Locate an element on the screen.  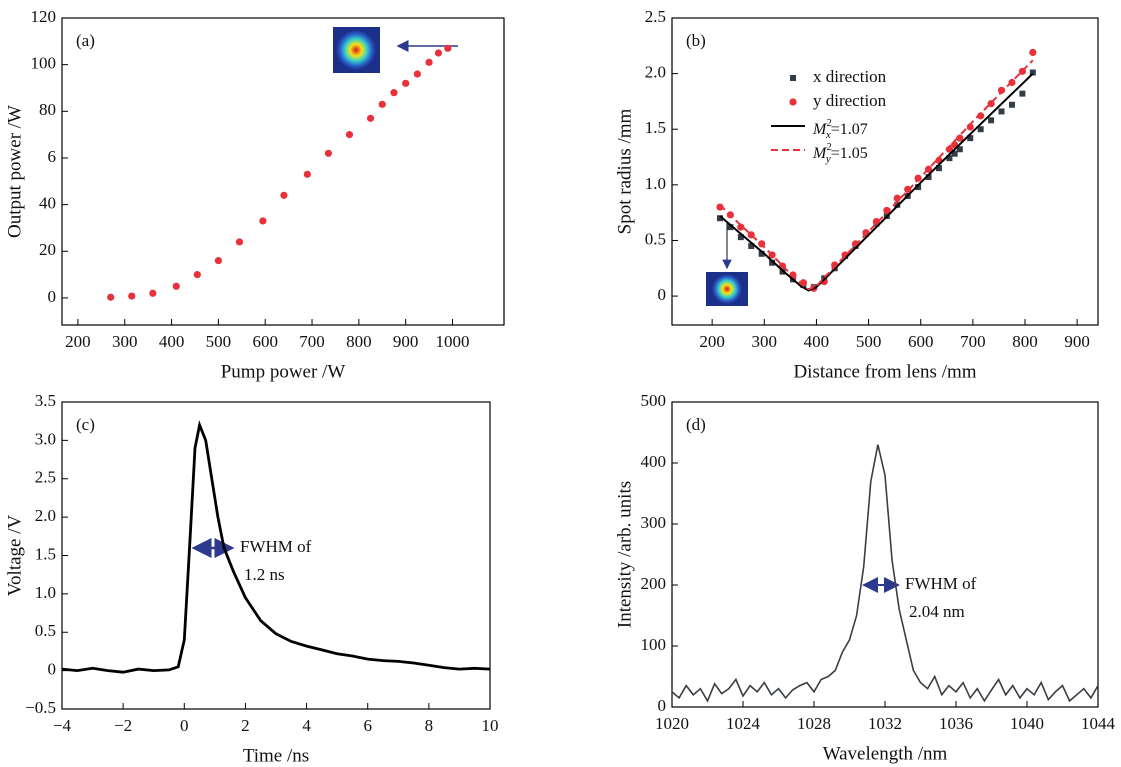
legend-part: 2 is located at coordinates (829, 123).